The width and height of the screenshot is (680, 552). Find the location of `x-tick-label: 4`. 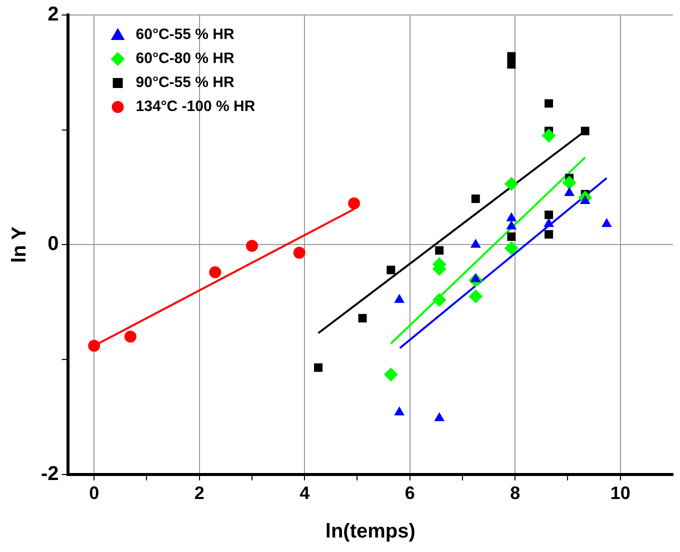

x-tick-label: 4 is located at coordinates (305, 493).